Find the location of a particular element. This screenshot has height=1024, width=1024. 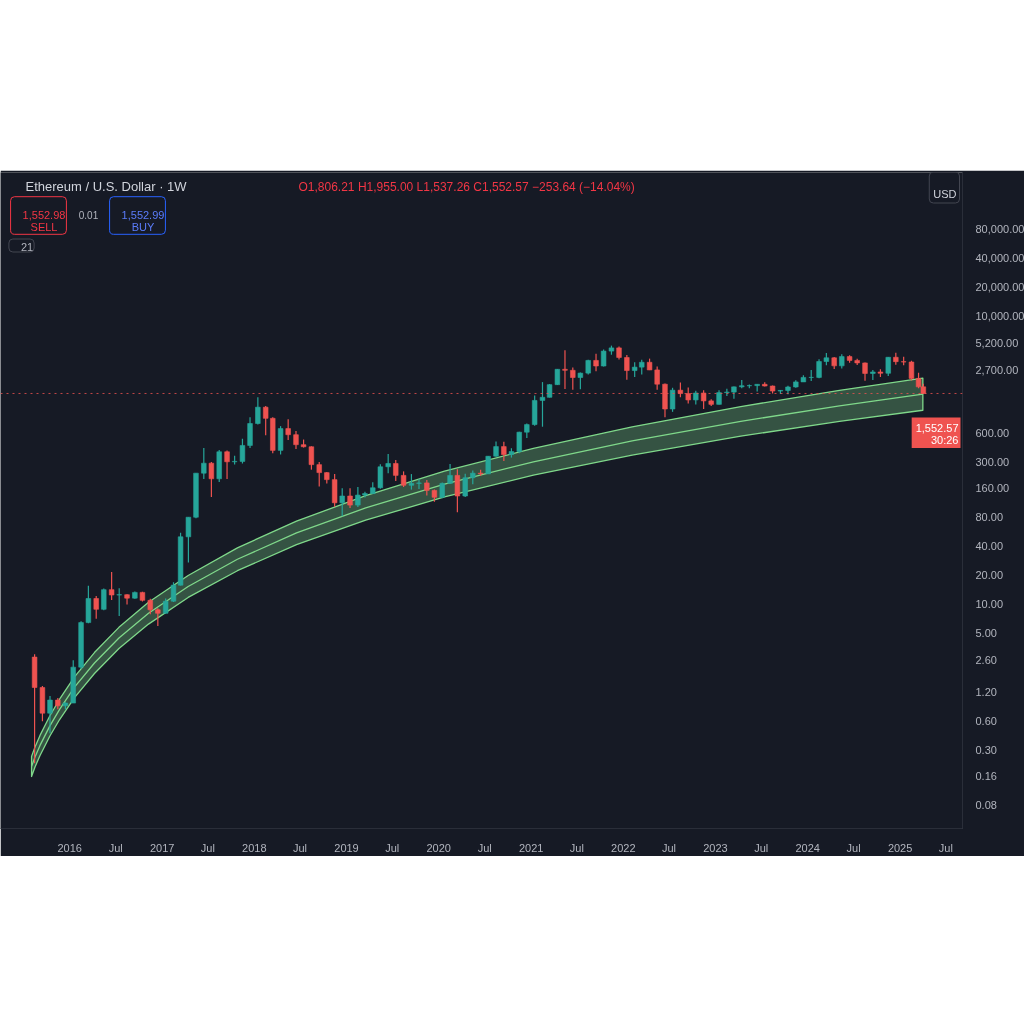

y-tick-label: 40,000.00 is located at coordinates (999, 257).